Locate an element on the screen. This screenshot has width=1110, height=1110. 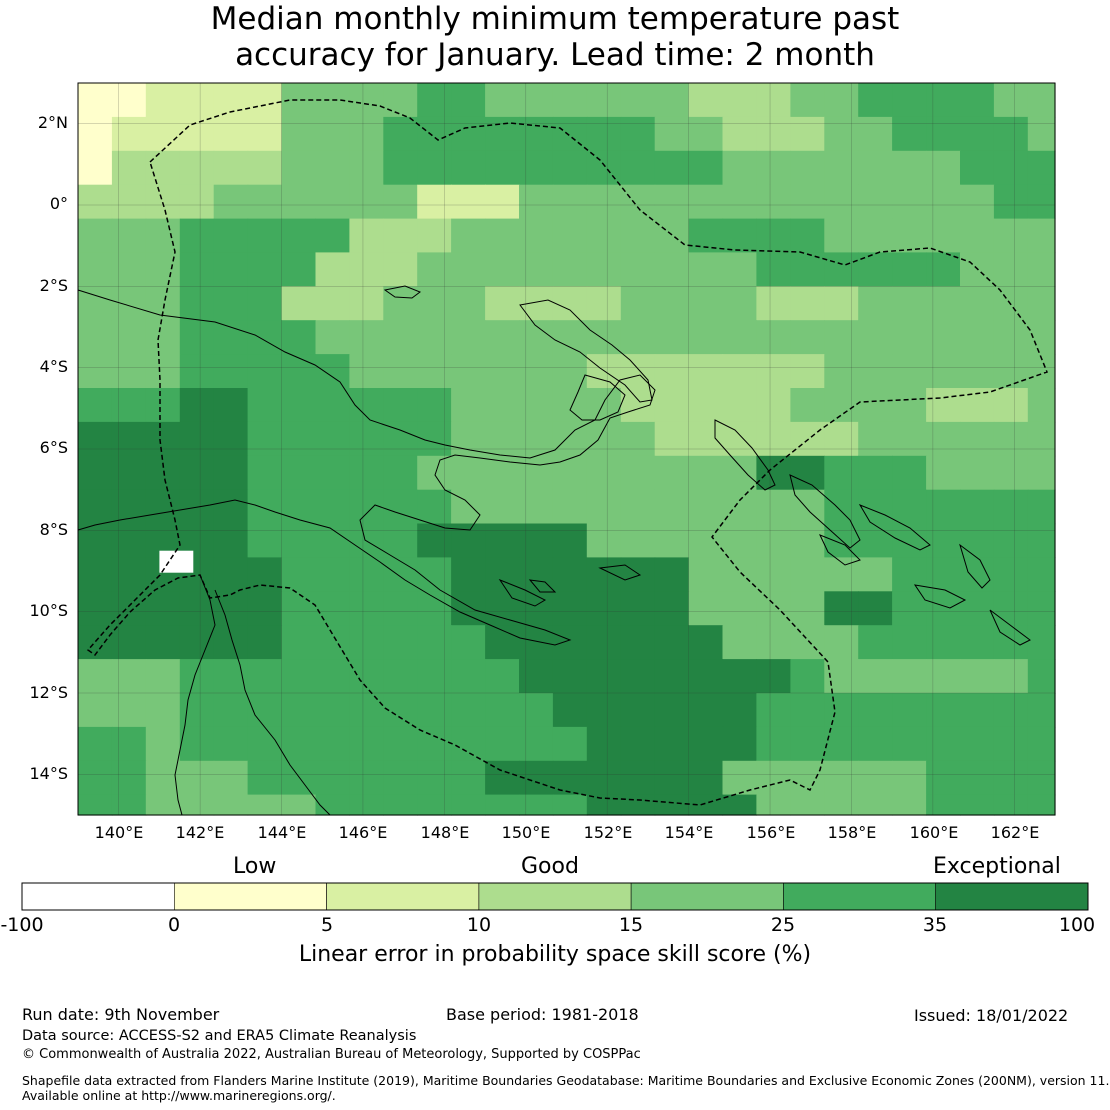
colorbar-tick: 10 is located at coordinates (479, 925).